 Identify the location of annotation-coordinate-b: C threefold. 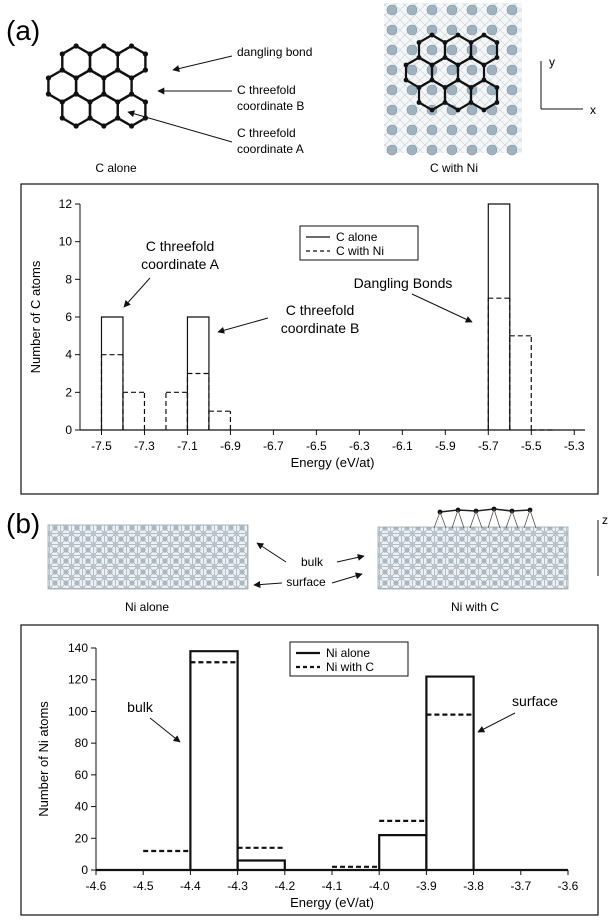
(320, 310).